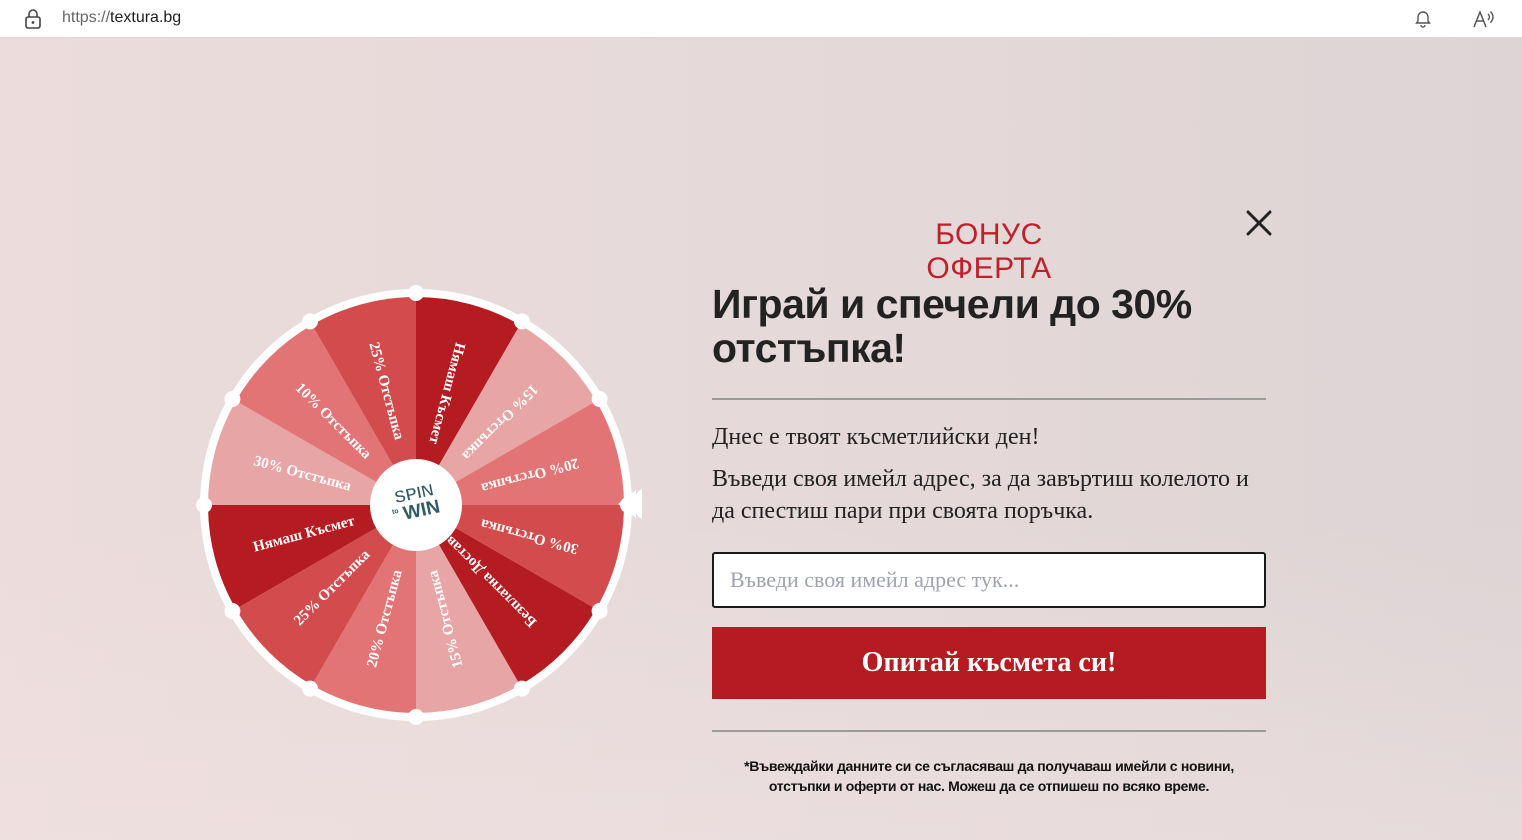  I want to click on lucky-day-text: Днес е твоят късметлийски ден!, so click(876, 437).